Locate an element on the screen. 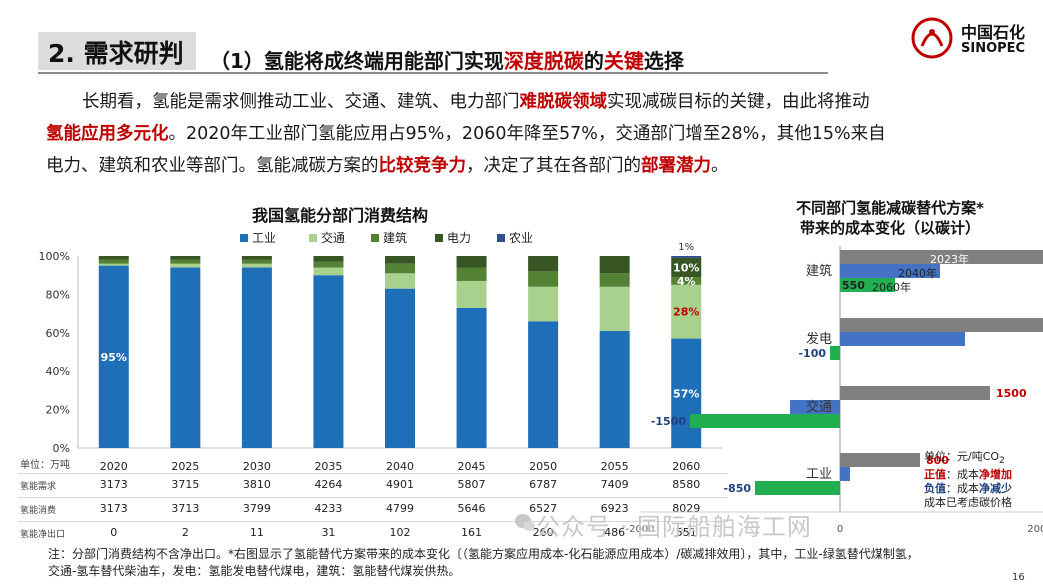  bar-segment-industry-2045 is located at coordinates (471, 377).